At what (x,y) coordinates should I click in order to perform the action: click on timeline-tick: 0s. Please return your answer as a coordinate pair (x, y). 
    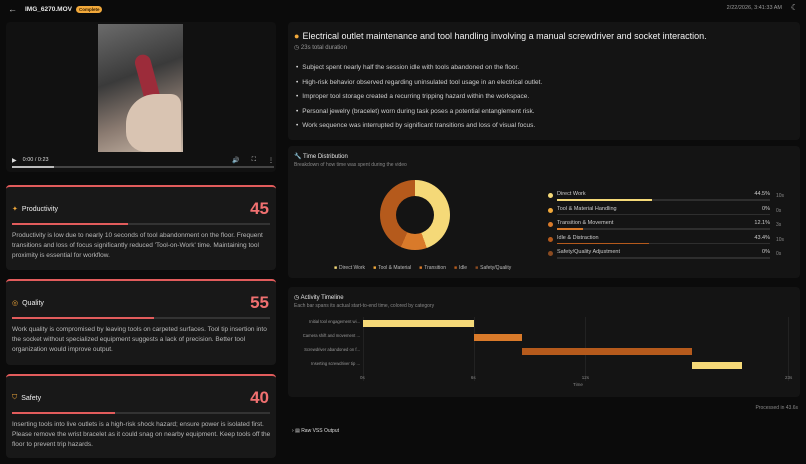
    Looking at the image, I should click on (362, 377).